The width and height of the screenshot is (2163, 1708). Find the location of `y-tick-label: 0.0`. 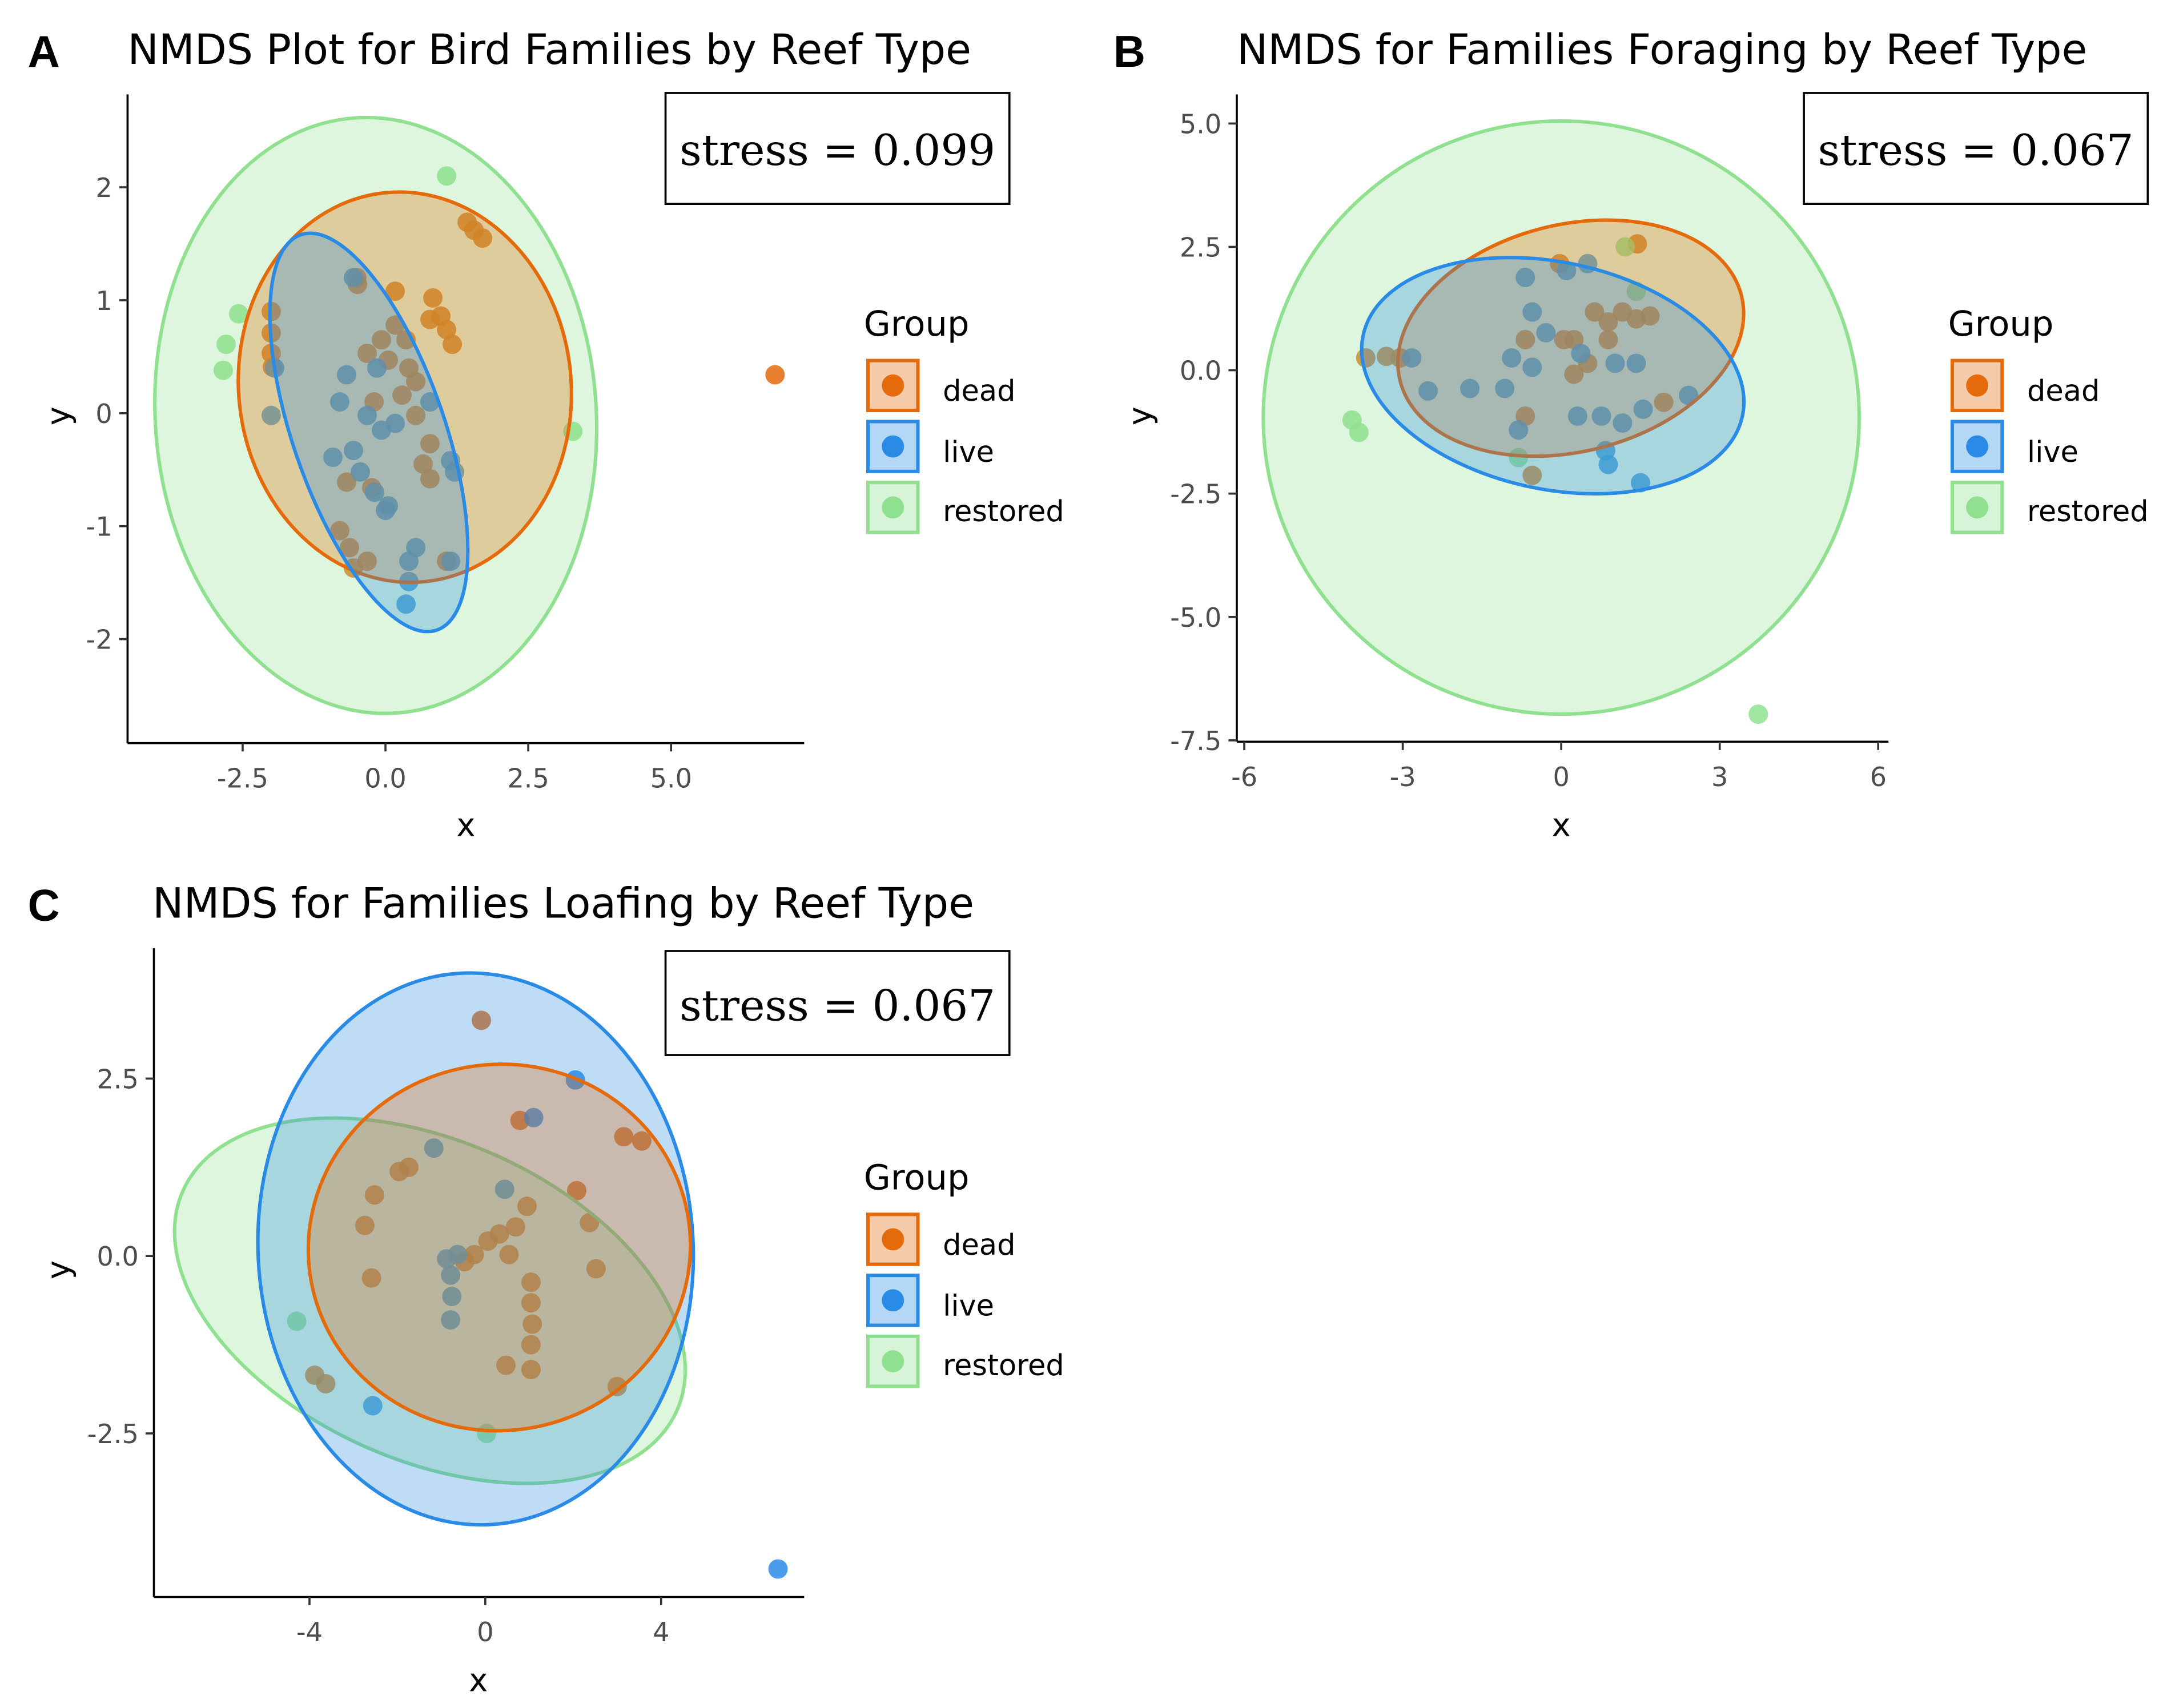

y-tick-label: 0.0 is located at coordinates (1201, 371).